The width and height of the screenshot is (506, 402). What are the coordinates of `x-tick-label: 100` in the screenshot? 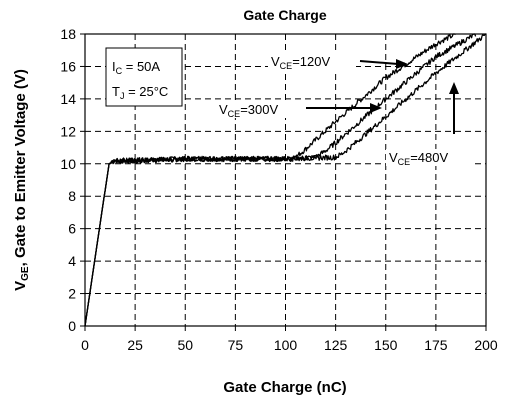 It's located at (286, 345).